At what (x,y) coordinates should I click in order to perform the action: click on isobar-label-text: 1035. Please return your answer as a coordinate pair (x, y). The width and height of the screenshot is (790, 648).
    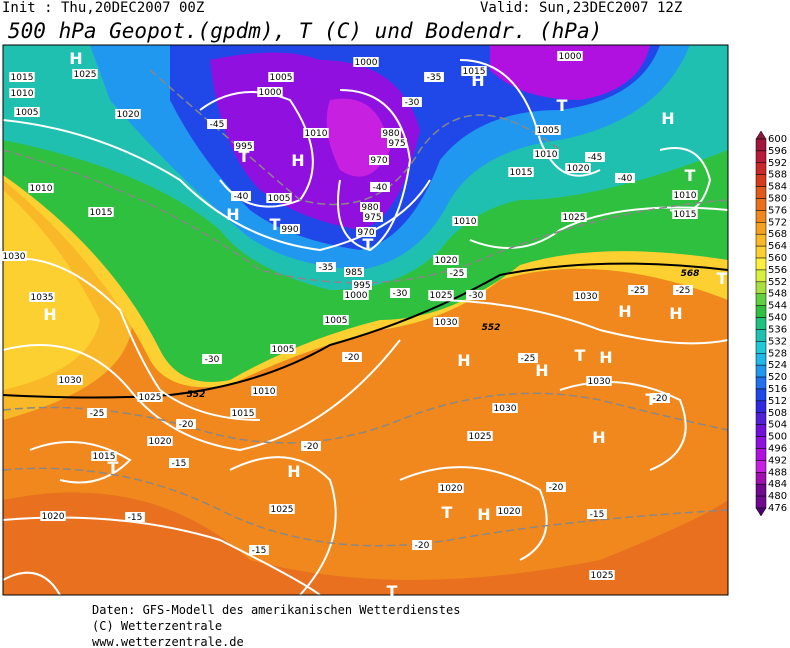
    Looking at the image, I should click on (42, 298).